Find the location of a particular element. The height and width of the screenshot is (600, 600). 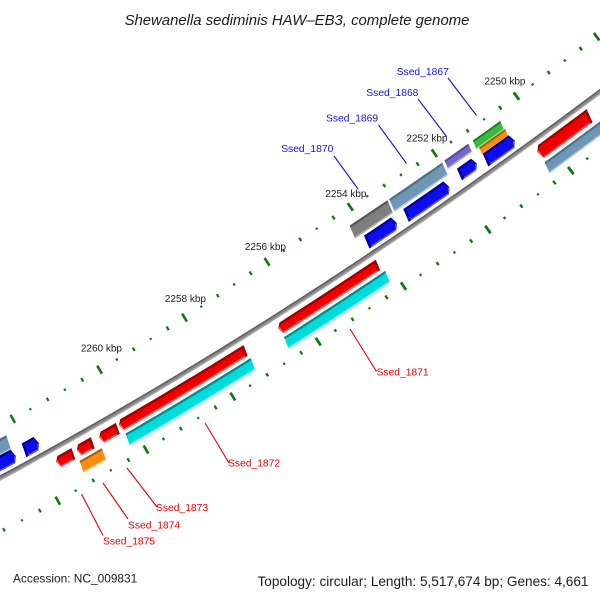

svg-text: Accession: NC_009831 is located at coordinates (75, 579).